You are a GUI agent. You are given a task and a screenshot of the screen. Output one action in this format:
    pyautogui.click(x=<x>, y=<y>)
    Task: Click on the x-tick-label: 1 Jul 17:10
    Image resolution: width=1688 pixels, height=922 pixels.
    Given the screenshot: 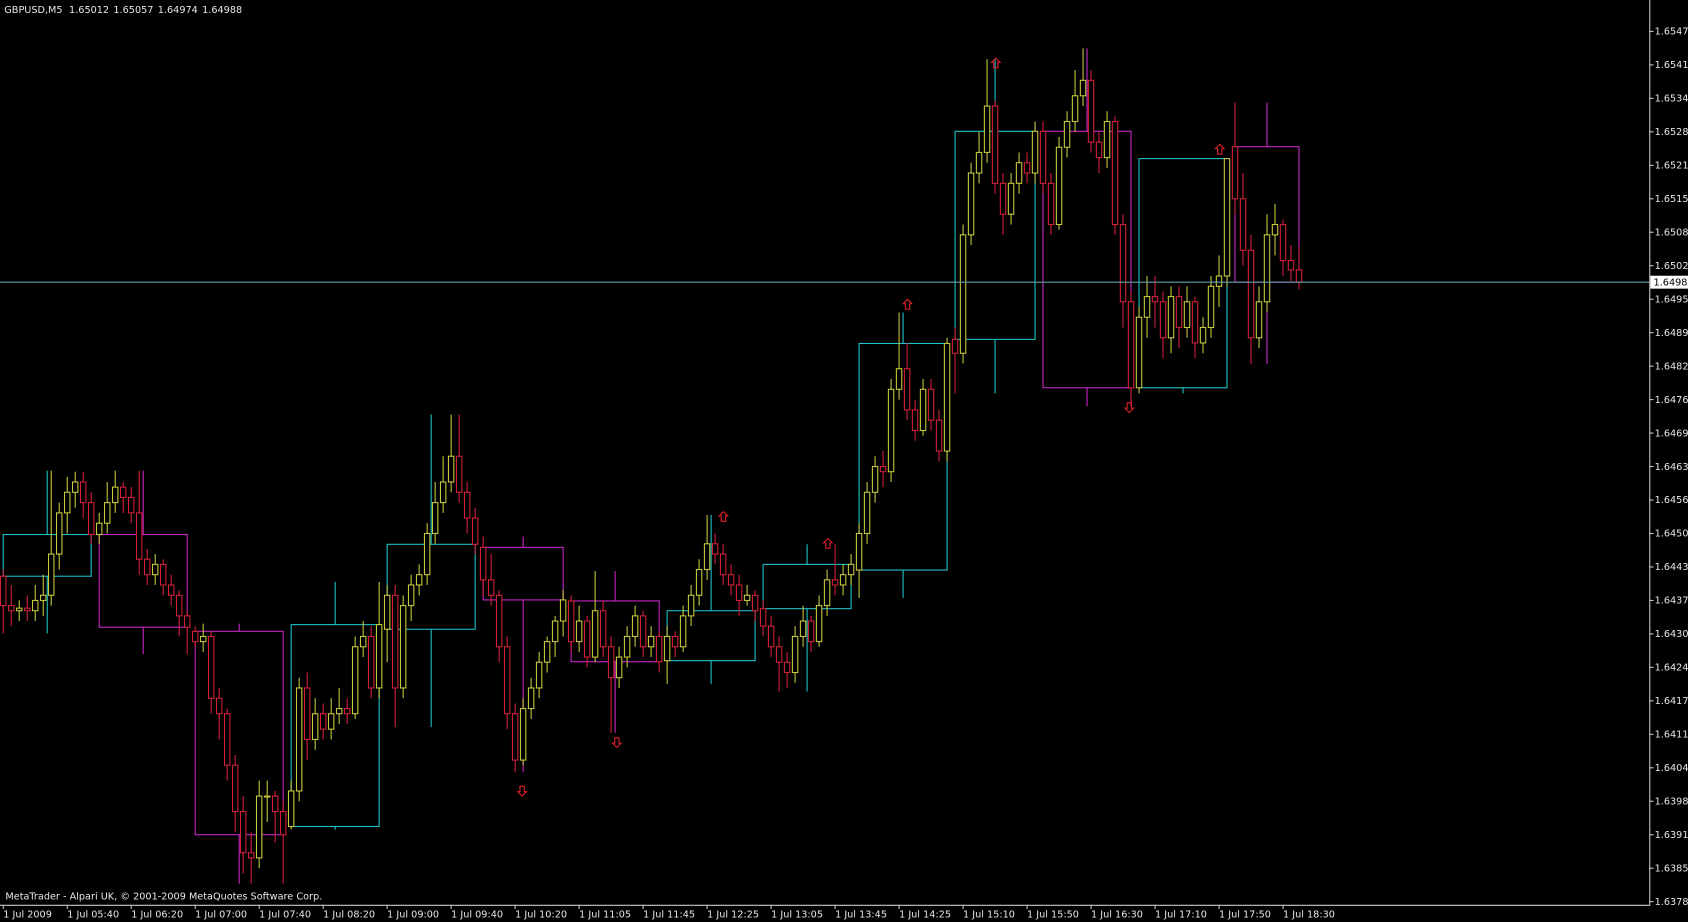 What is the action you would take?
    pyautogui.click(x=1181, y=915)
    